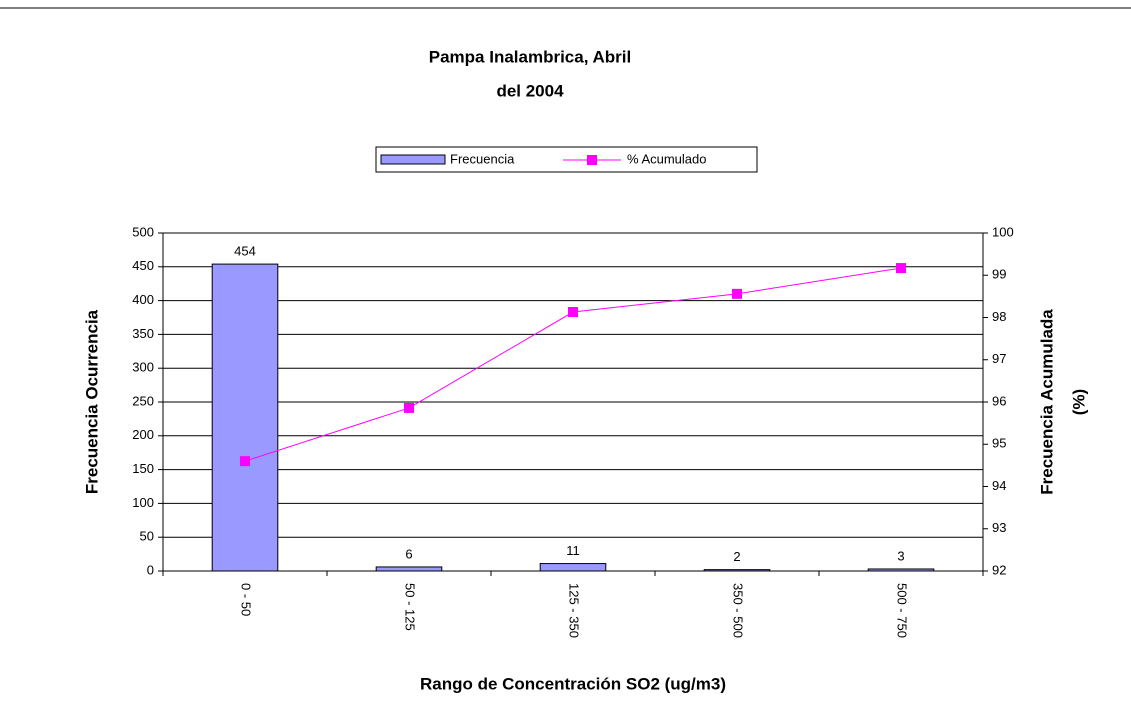  I want to click on legend-label: % Acumulado, so click(667, 158).